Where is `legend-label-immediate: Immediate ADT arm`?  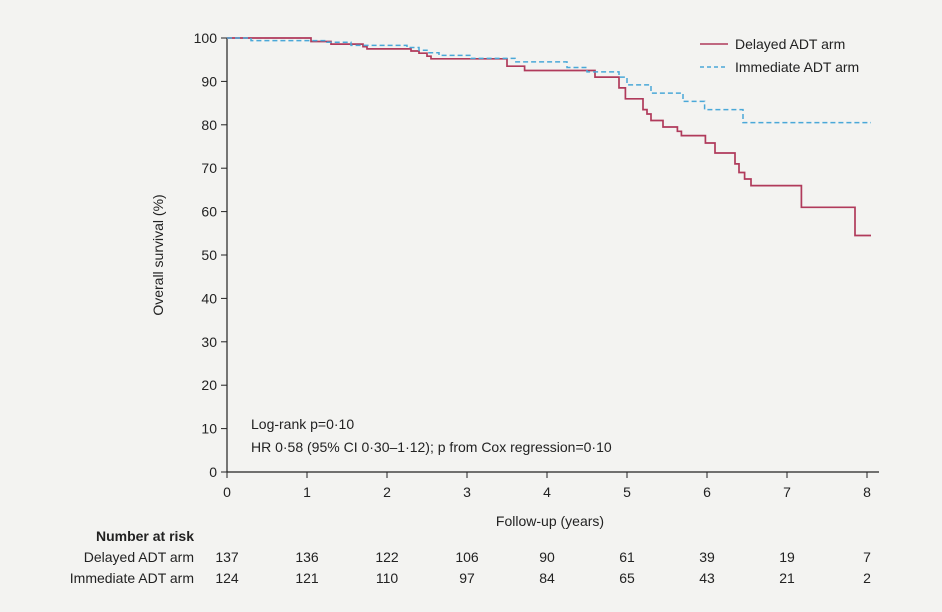
legend-label-immediate: Immediate ADT arm is located at coordinates (797, 67).